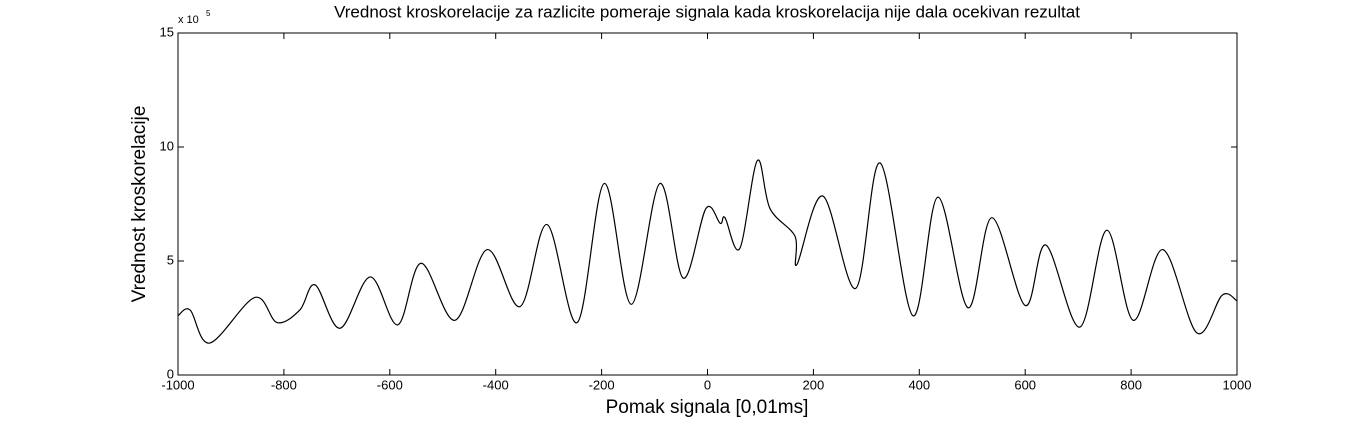 This screenshot has height=421, width=1366. What do you see at coordinates (814, 384) in the screenshot?
I see `x-tick-label: 200` at bounding box center [814, 384].